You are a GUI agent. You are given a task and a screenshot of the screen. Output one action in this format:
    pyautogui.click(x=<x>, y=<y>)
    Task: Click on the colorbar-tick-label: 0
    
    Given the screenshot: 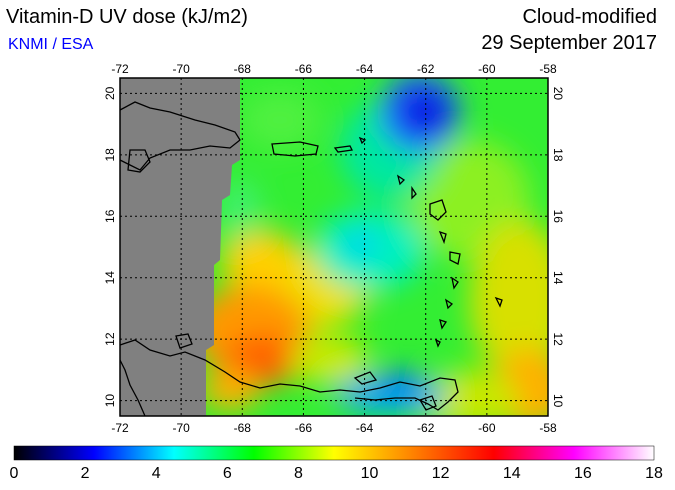 What is the action you would take?
    pyautogui.click(x=14, y=473)
    